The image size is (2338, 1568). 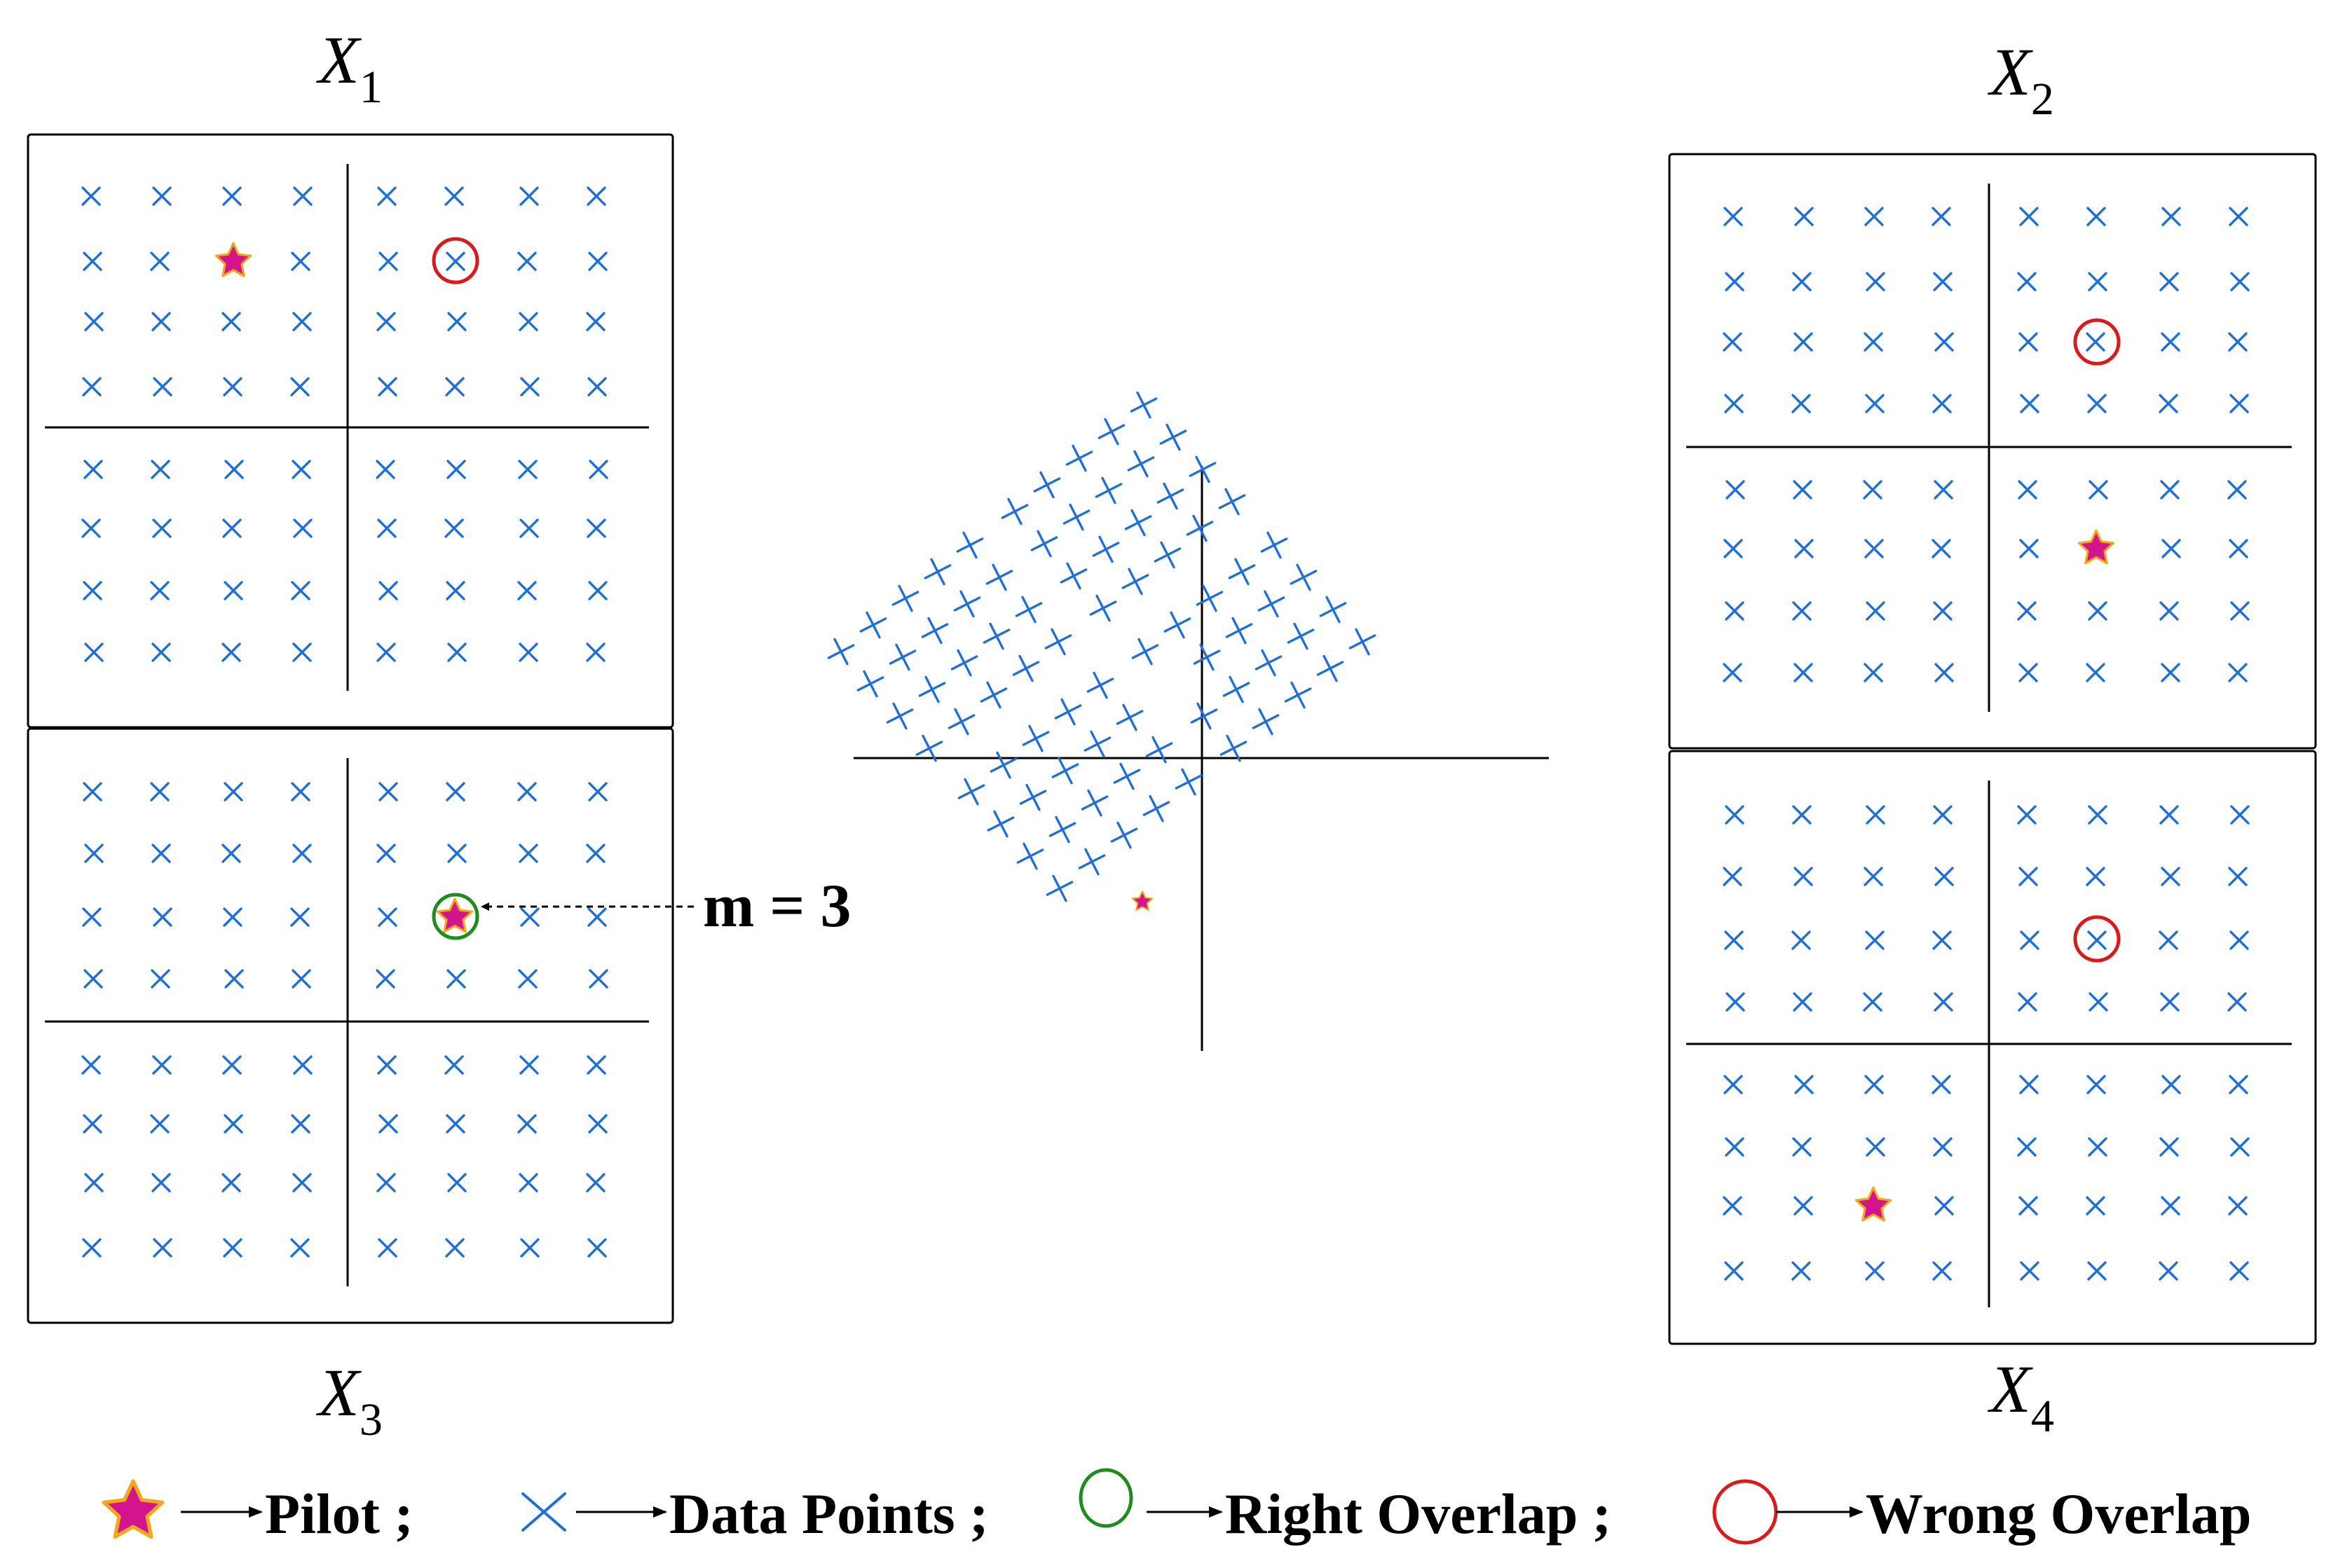 I want to click on legend-label: Data Points ;, so click(x=829, y=1514).